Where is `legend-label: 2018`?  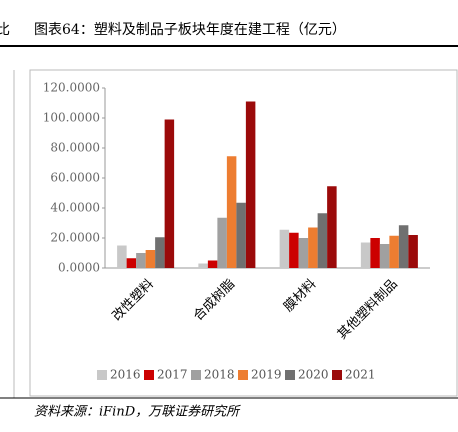
legend-label: 2018 is located at coordinates (219, 375).